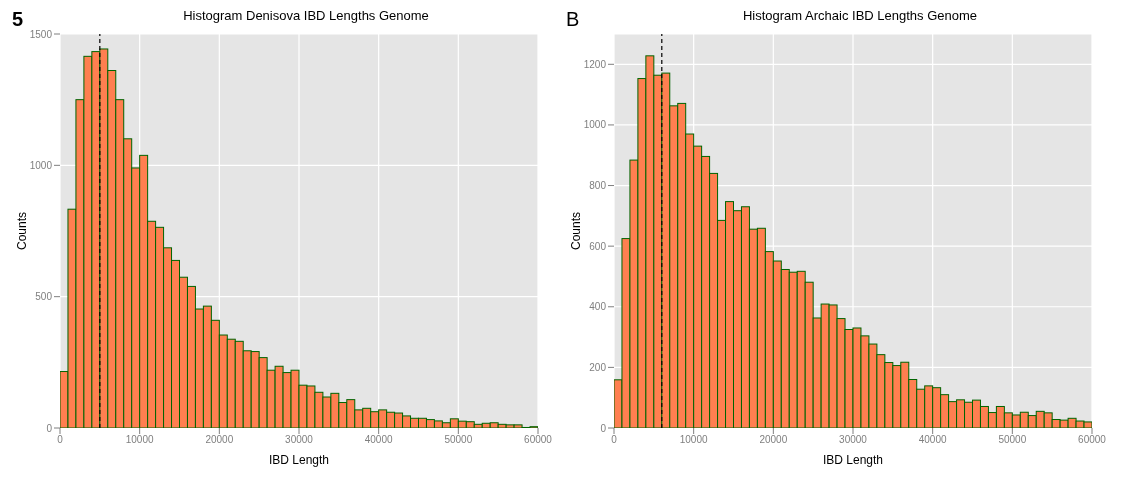 This screenshot has height=482, width=1126. I want to click on y-tick-label: 1200, so click(595, 64).